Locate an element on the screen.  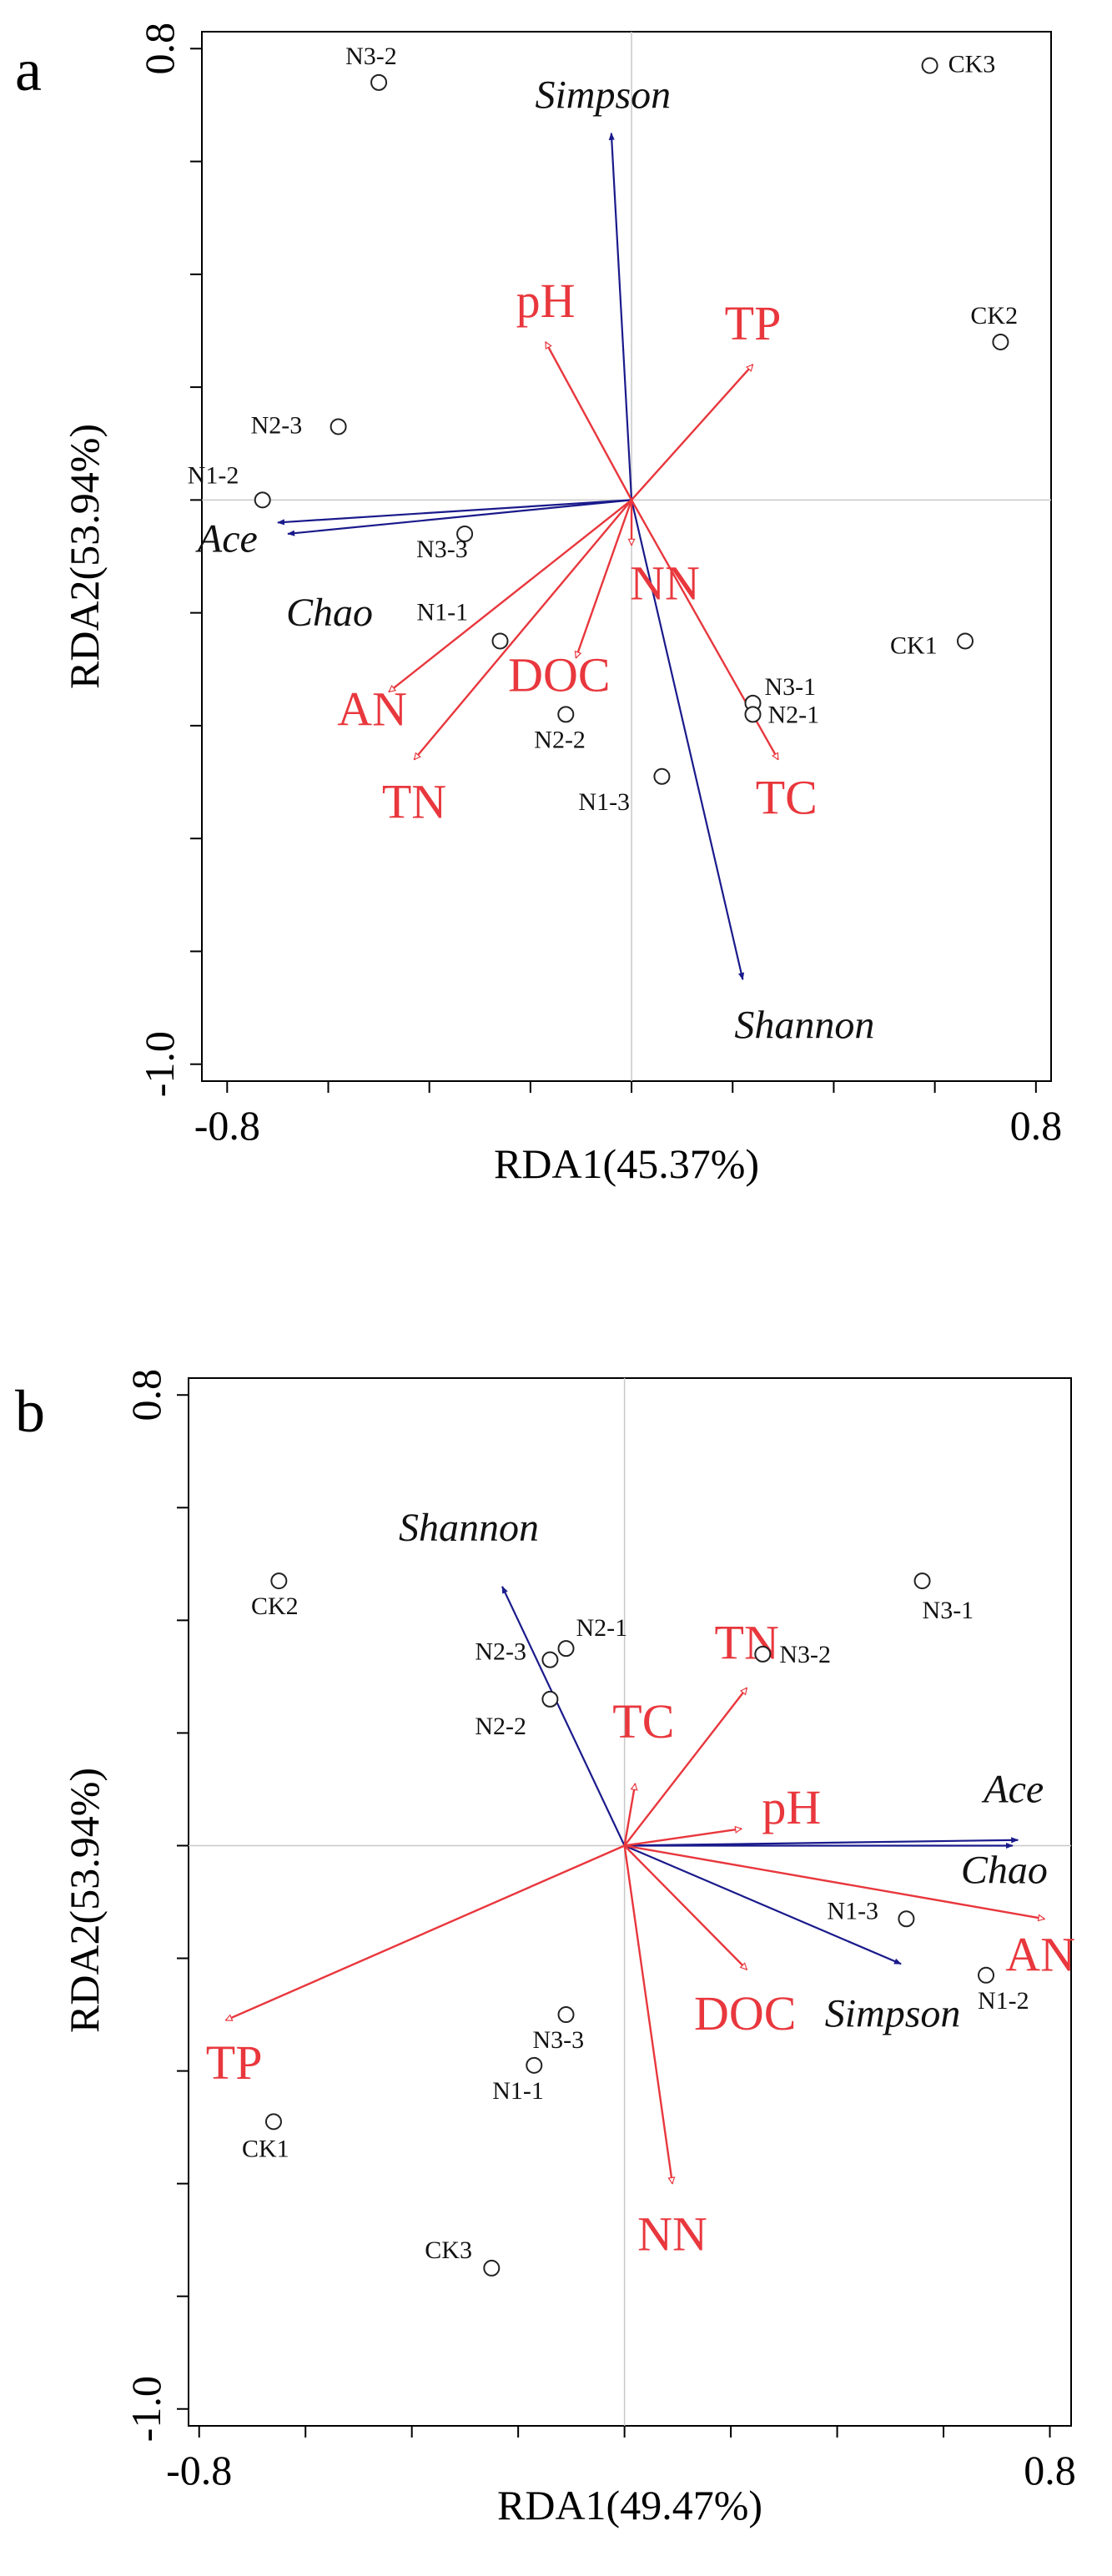
env-vector-doc is located at coordinates (604, 578).